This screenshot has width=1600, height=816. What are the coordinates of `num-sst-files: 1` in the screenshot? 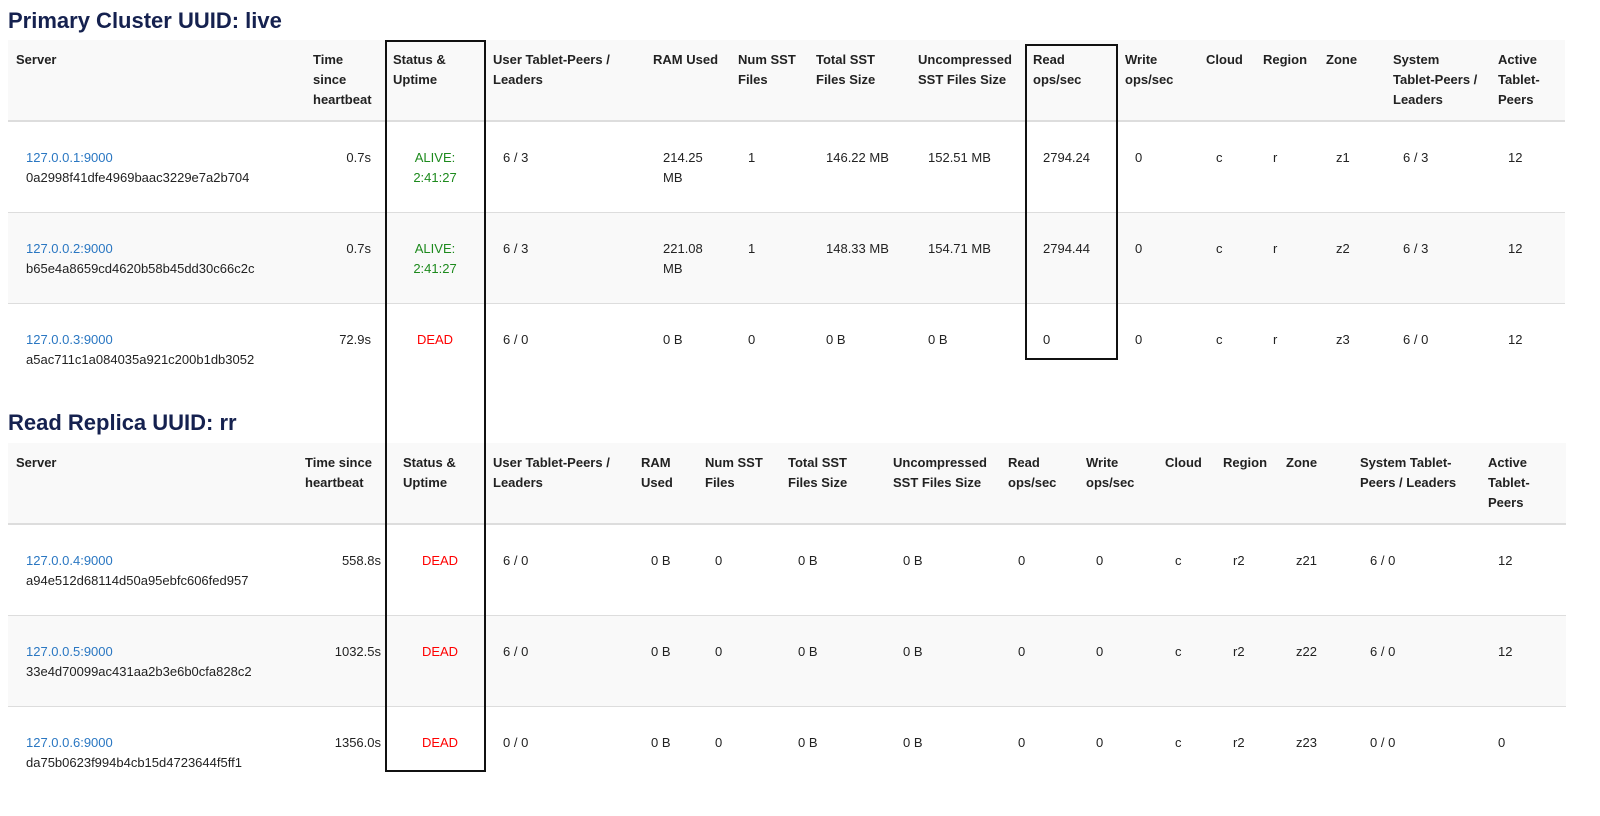 It's located at (752, 157).